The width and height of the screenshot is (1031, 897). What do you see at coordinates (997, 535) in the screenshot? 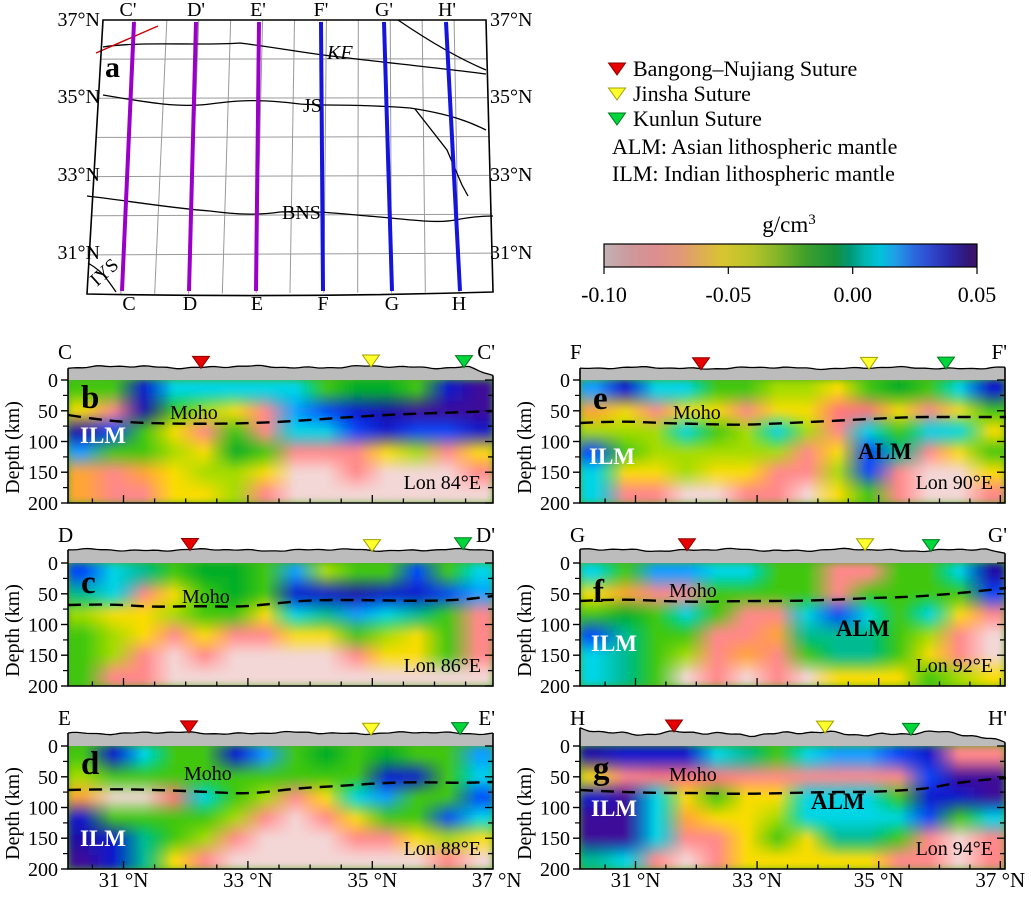
I see `svg-text: G'` at bounding box center [997, 535].